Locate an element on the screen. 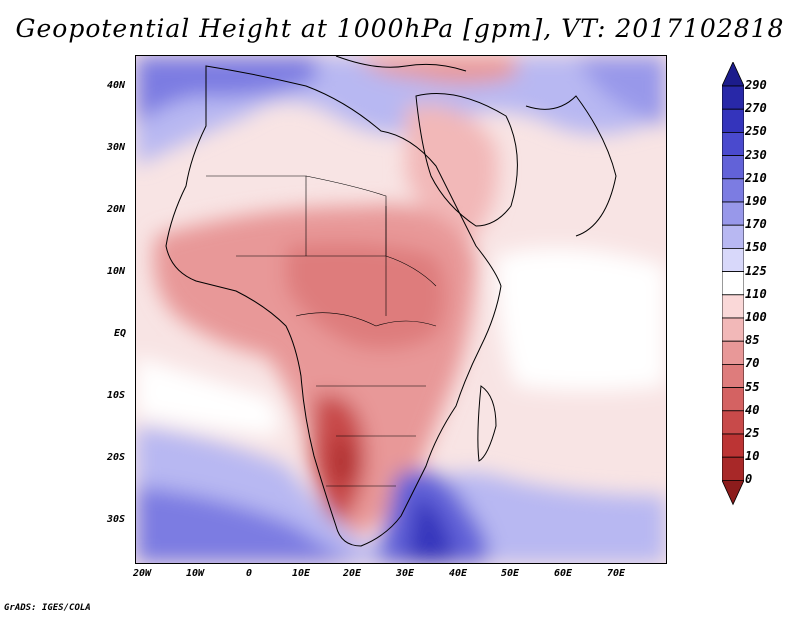 The image size is (800, 618). colorbar-label: 170 is located at coordinates (756, 224).